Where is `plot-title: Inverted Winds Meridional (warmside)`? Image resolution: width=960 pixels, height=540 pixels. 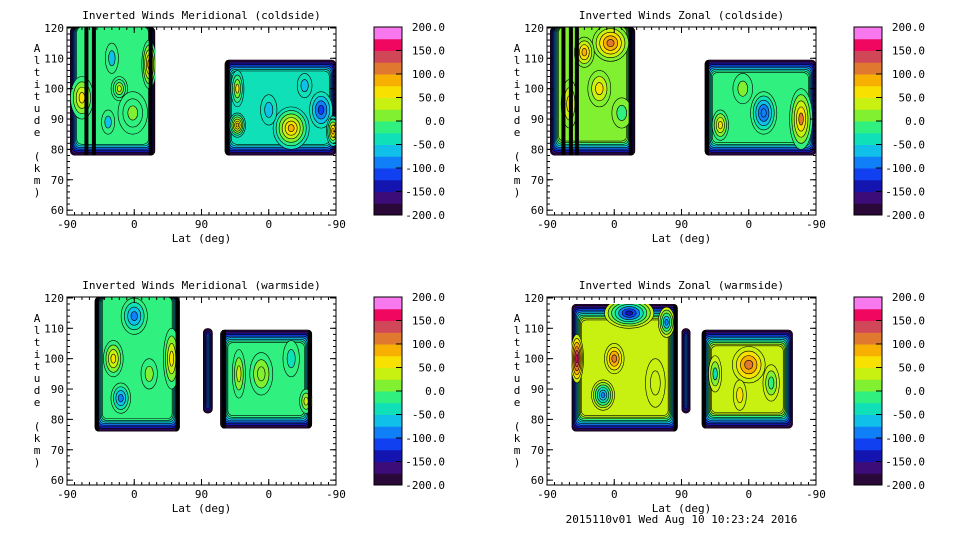 plot-title: Inverted Winds Meridional (warmside) is located at coordinates (201, 285).